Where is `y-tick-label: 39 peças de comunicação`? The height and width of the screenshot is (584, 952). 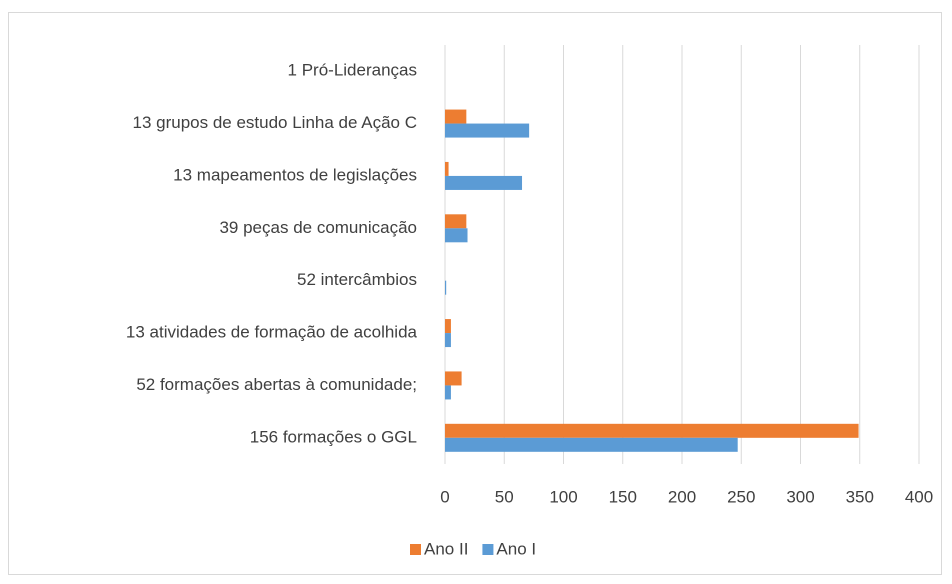
y-tick-label: 39 peças de comunicação is located at coordinates (318, 227).